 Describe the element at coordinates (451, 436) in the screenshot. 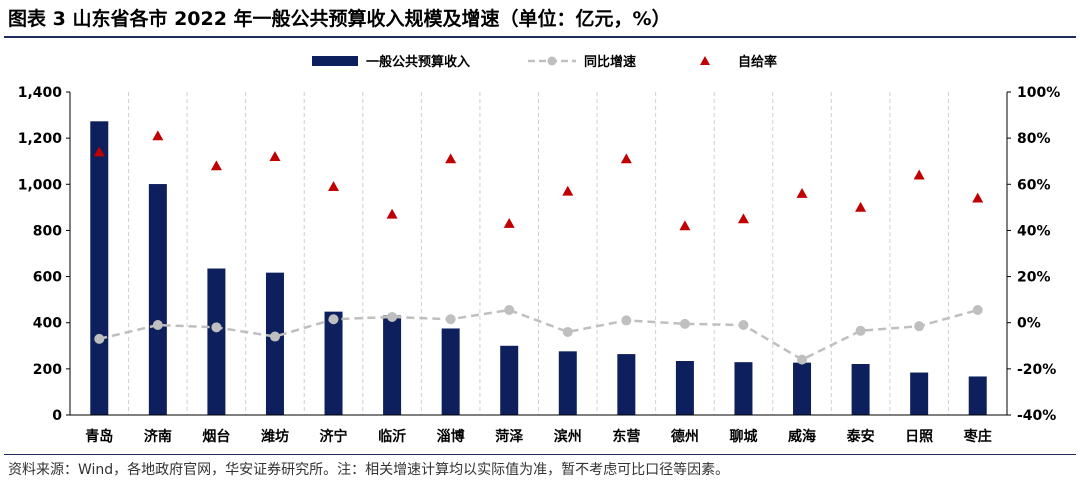

I see `category-label: 淄博` at that location.